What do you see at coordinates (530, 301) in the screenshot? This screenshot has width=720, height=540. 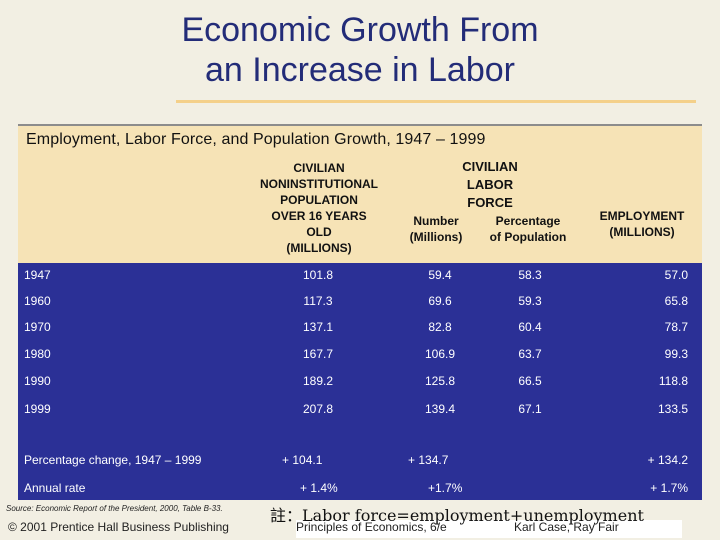 I see `cell-labor-force-percentage: 59.3` at bounding box center [530, 301].